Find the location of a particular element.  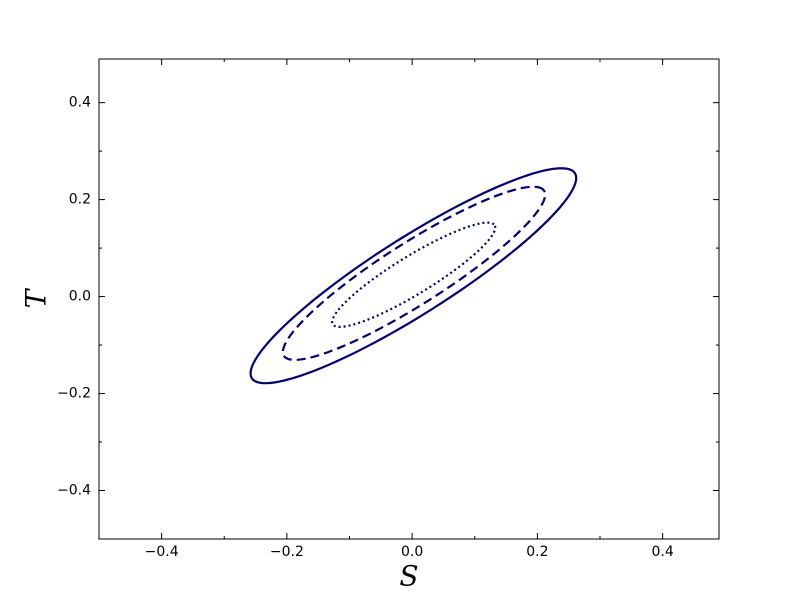

y-tick-label: −0.4 is located at coordinates (74, 491).